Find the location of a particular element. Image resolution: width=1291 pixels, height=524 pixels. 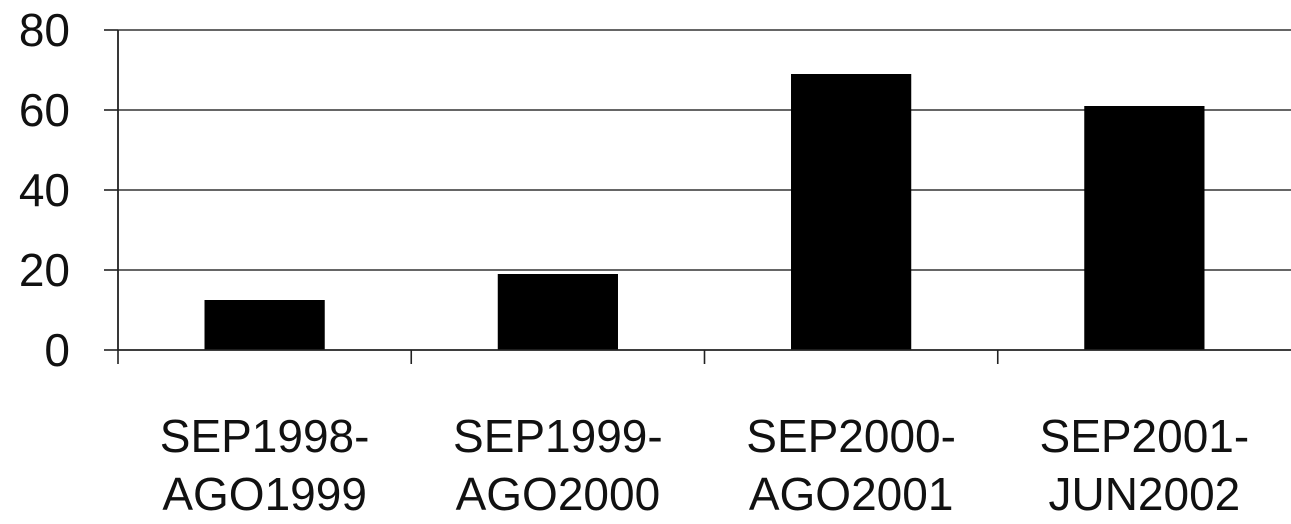

x-tick-label-1-line-0: SEP1999- is located at coordinates (558, 436).